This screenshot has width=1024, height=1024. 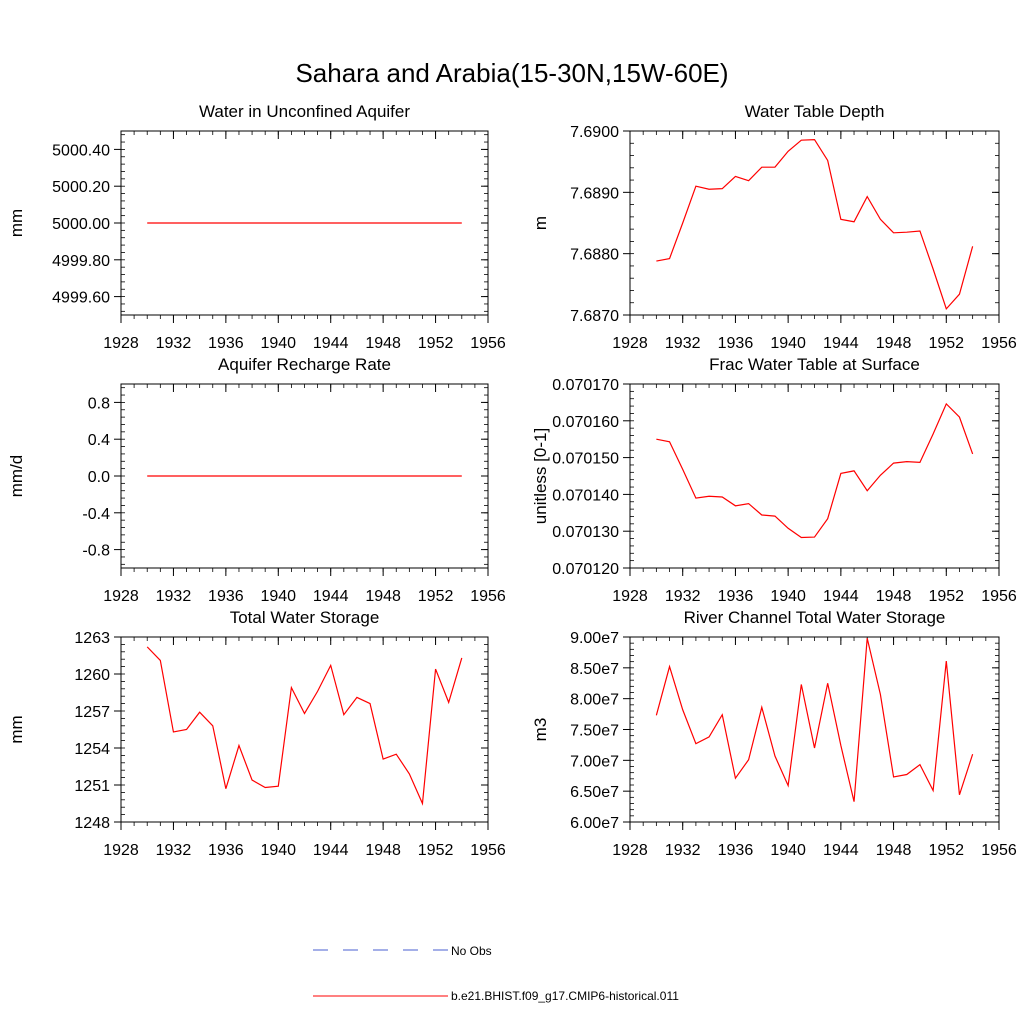 I want to click on panel-3-x-tick-label: 1952, so click(x=436, y=596).